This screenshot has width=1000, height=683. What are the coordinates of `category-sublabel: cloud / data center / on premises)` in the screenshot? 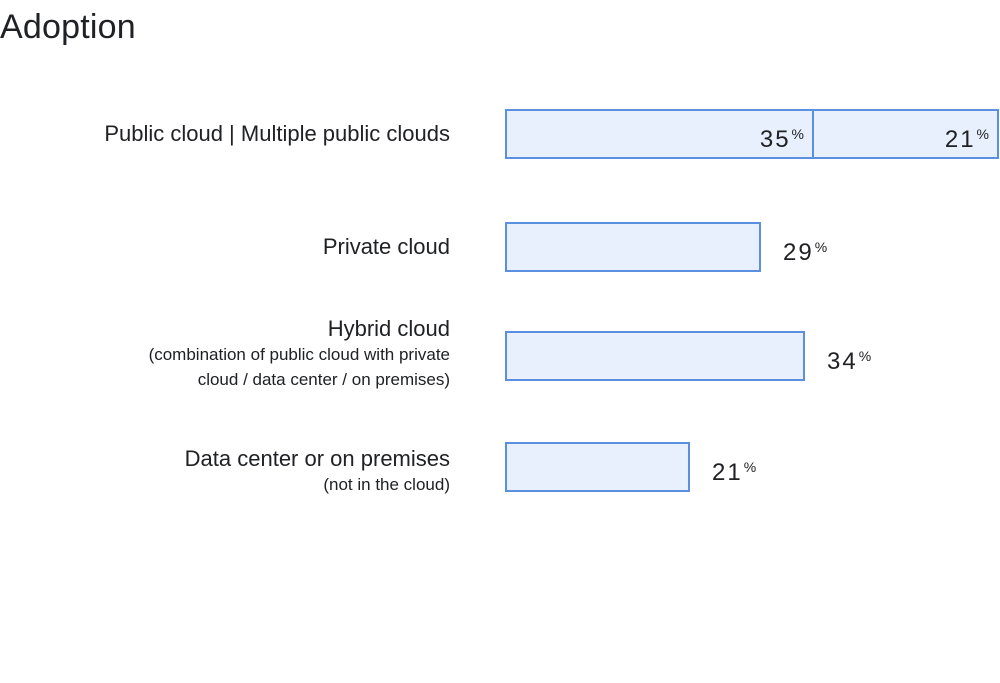 It's located at (323, 379).